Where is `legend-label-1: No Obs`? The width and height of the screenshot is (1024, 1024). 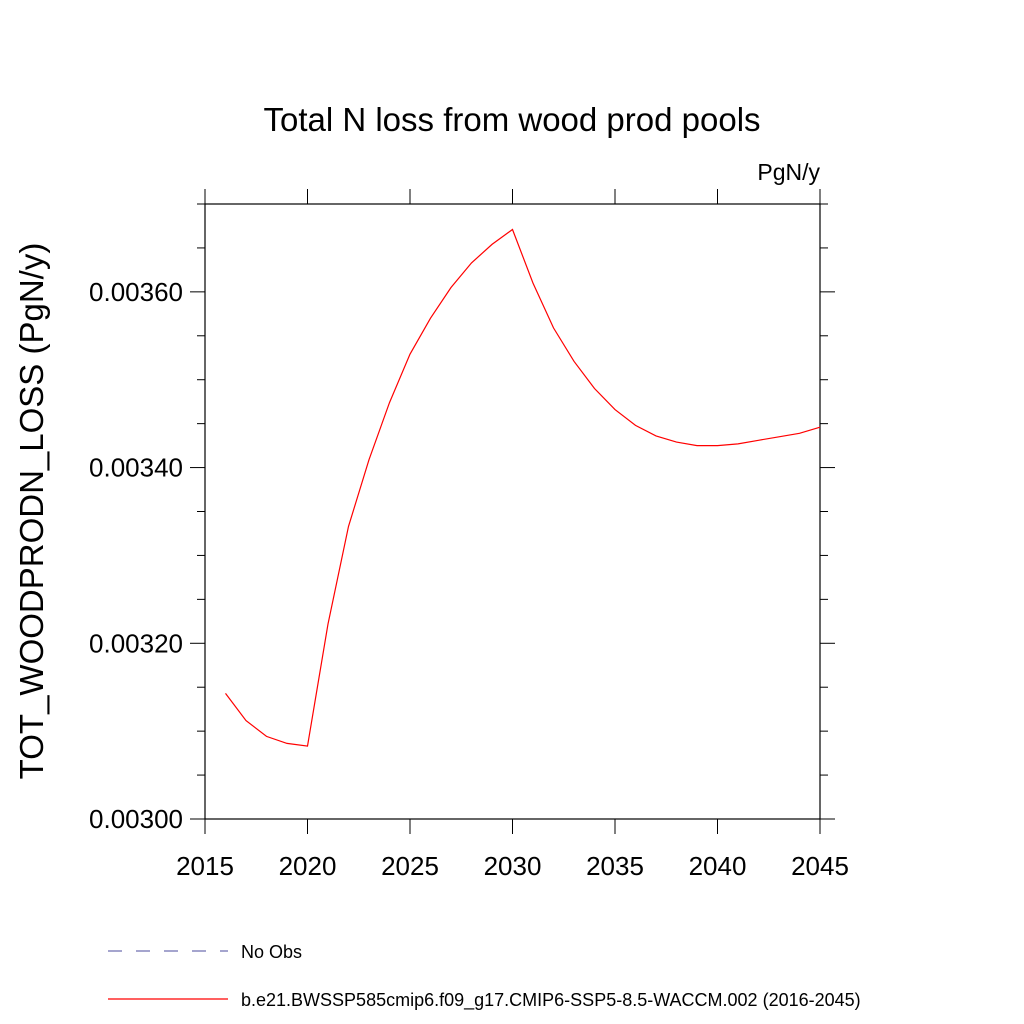
legend-label-1: No Obs is located at coordinates (271, 952).